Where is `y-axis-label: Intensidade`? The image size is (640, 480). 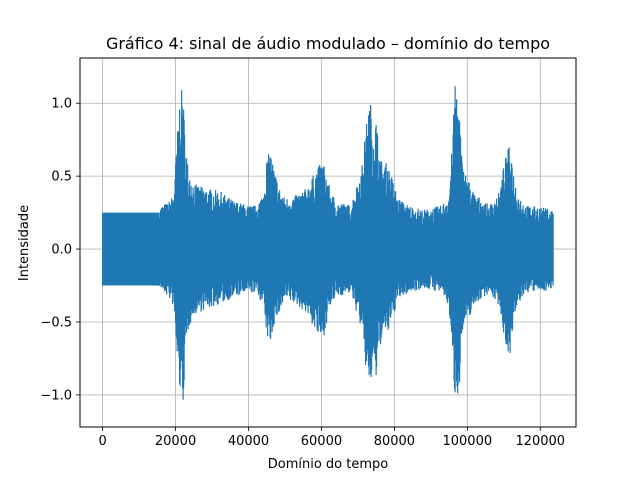
y-axis-label: Intensidade is located at coordinates (24, 243).